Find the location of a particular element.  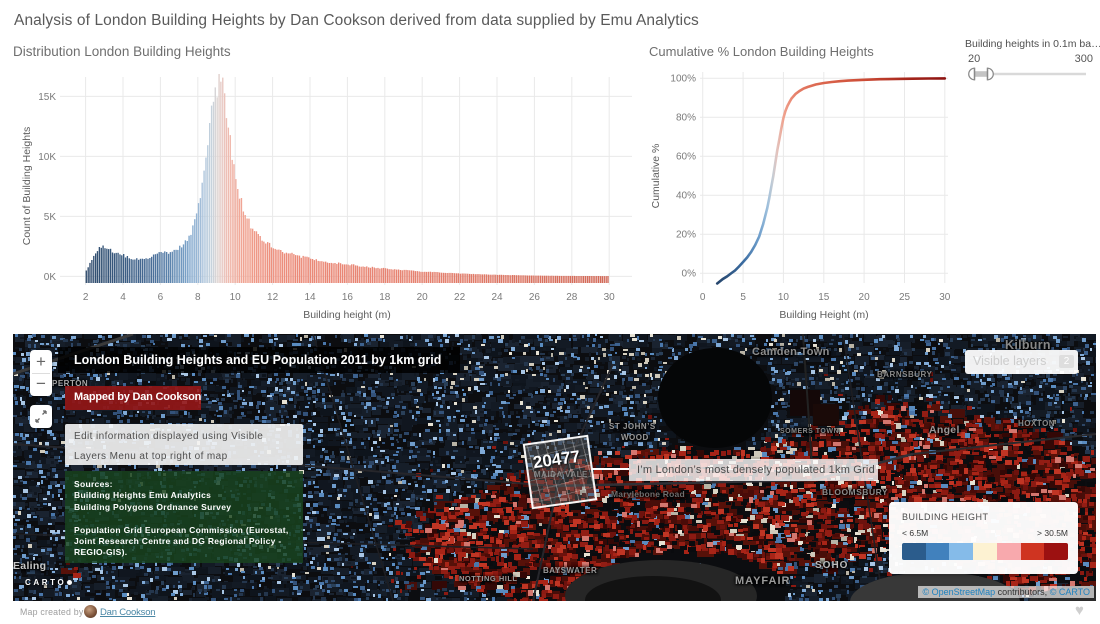

svg-text: 80% is located at coordinates (686, 118).